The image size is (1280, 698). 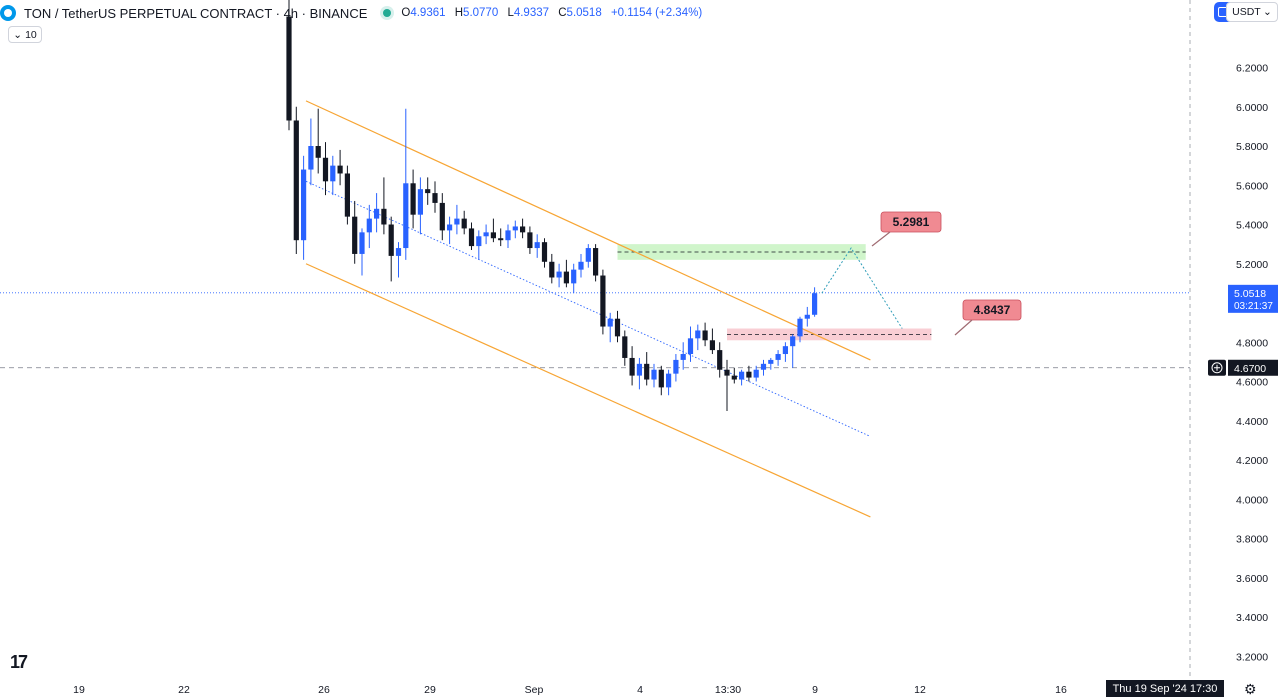 What do you see at coordinates (430, 690) in the screenshot?
I see `time-tick-label: 29` at bounding box center [430, 690].